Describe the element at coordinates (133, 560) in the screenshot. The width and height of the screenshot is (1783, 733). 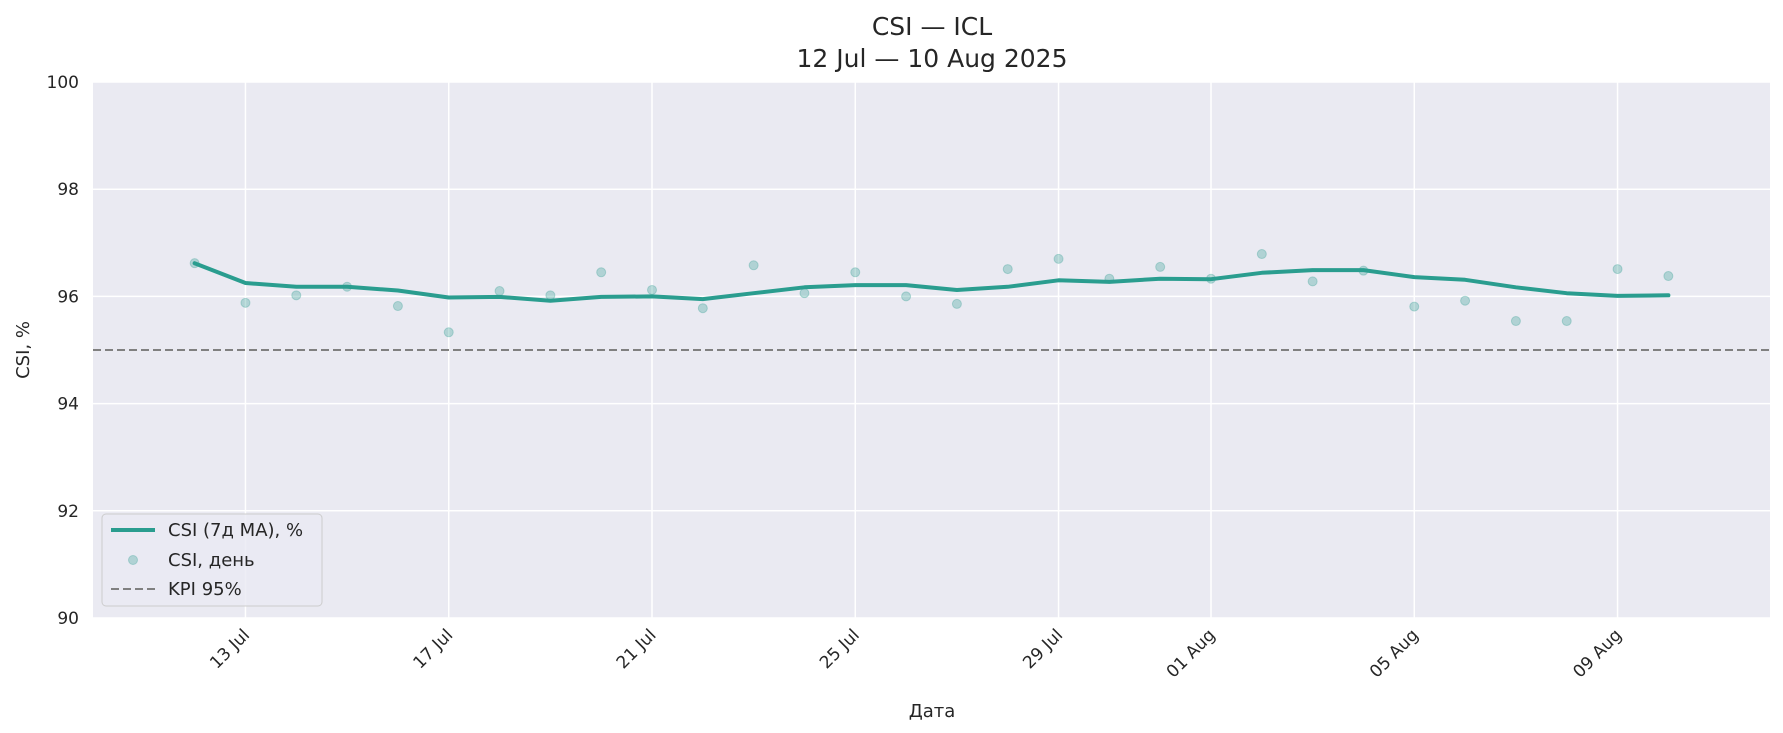
I see `legend-dot-swatch` at that location.